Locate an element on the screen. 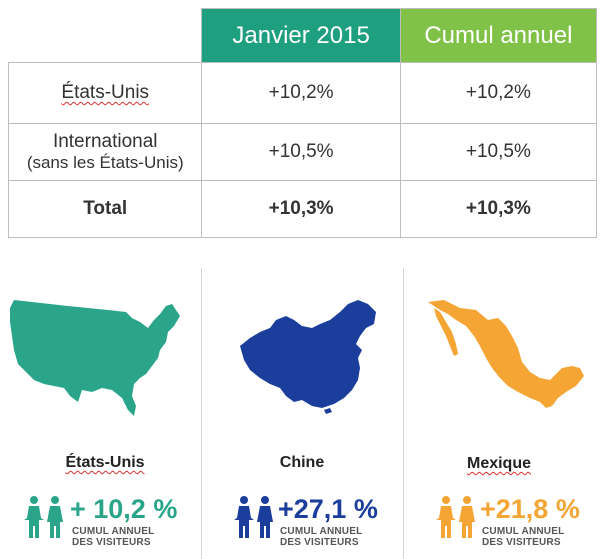 This screenshot has width=600, height=559. stat-china: +27,1 % CUMUL ANNUEL DES VISITEURS is located at coordinates (318, 525).